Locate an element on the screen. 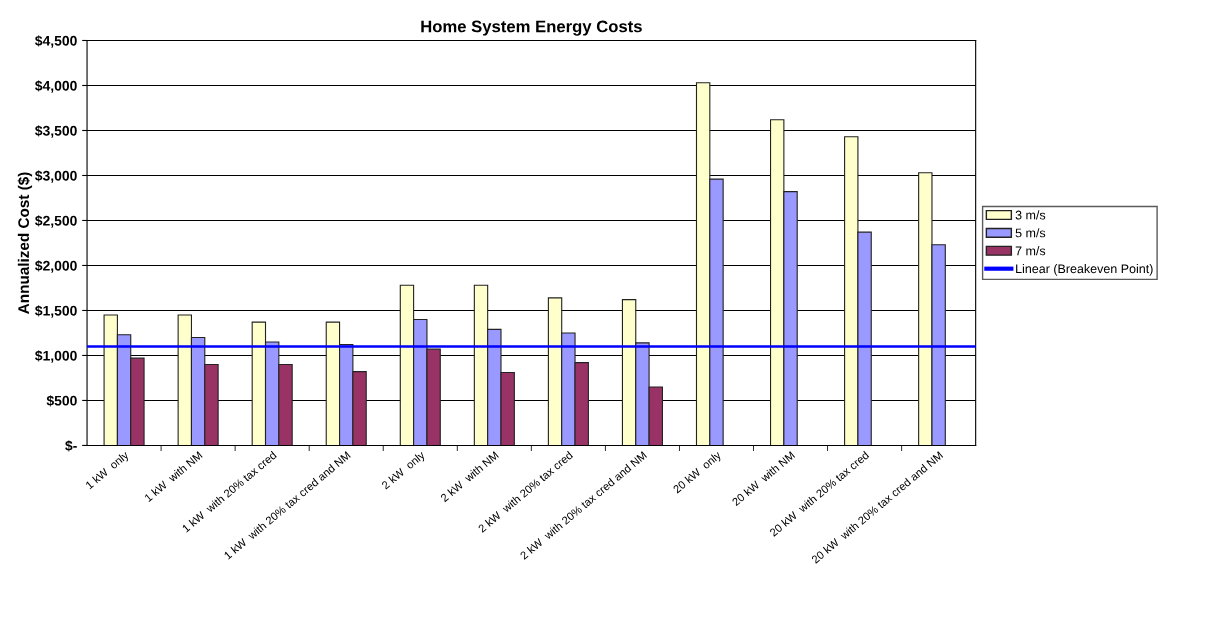  y-tick-label: $2,500 is located at coordinates (56, 221).